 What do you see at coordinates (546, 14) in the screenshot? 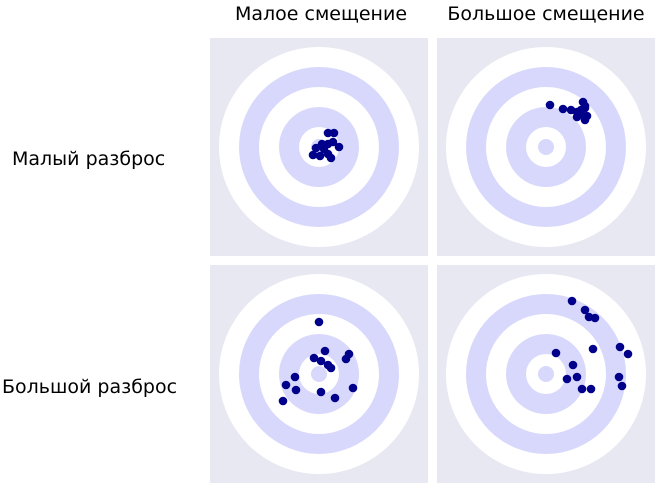
I see `column-label-high-bias: Большое смещение` at bounding box center [546, 14].